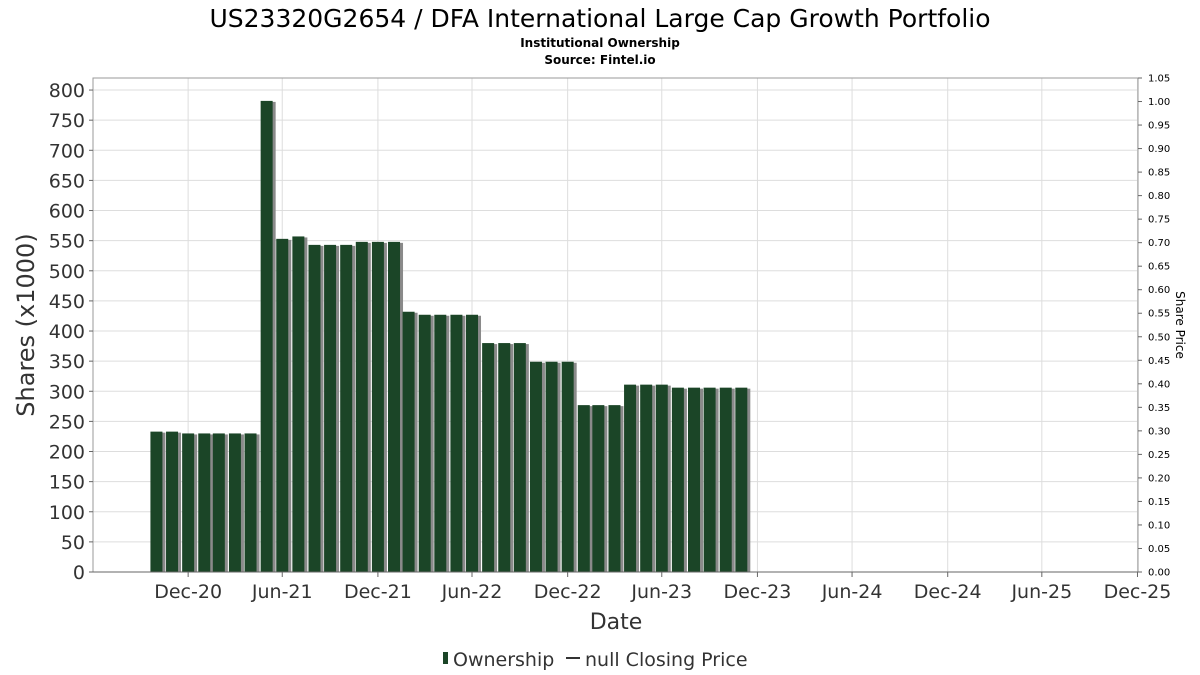 The height and width of the screenshot is (675, 1200). I want to click on y2-tick-label: 0.30, so click(1159, 431).